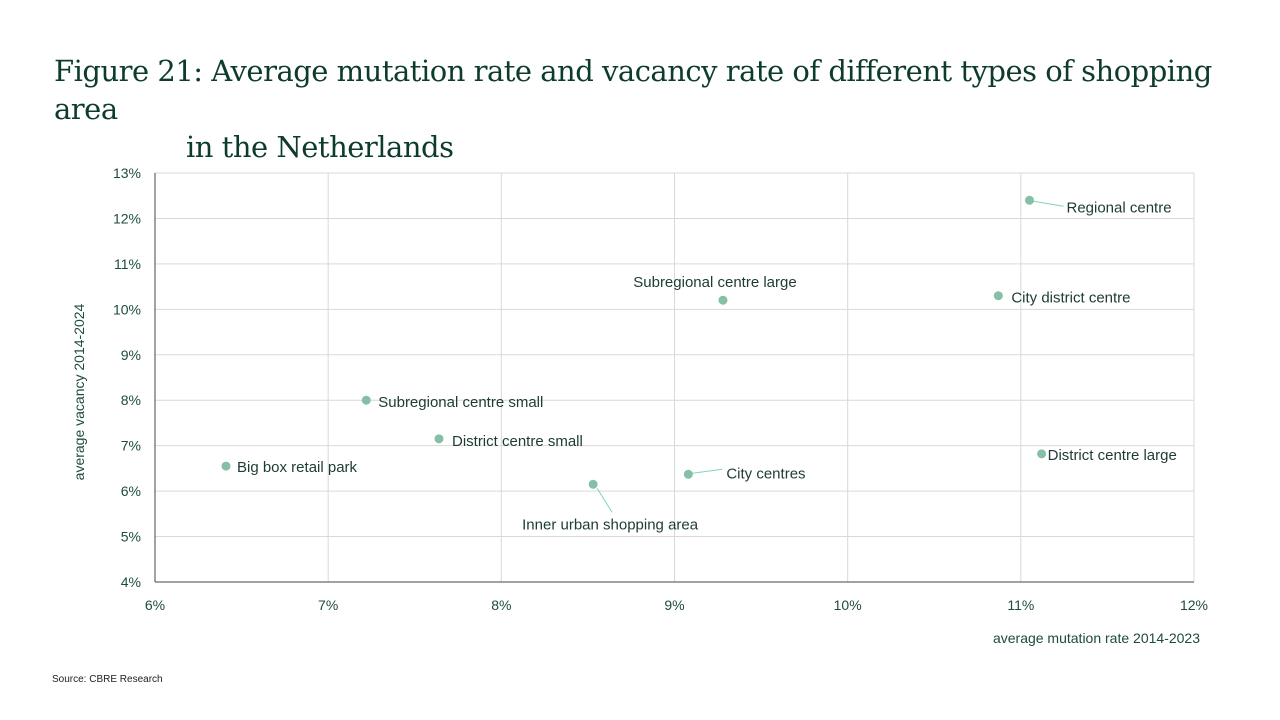 The width and height of the screenshot is (1280, 720). What do you see at coordinates (1020, 605) in the screenshot?
I see `x-tick-label: 11%` at bounding box center [1020, 605].